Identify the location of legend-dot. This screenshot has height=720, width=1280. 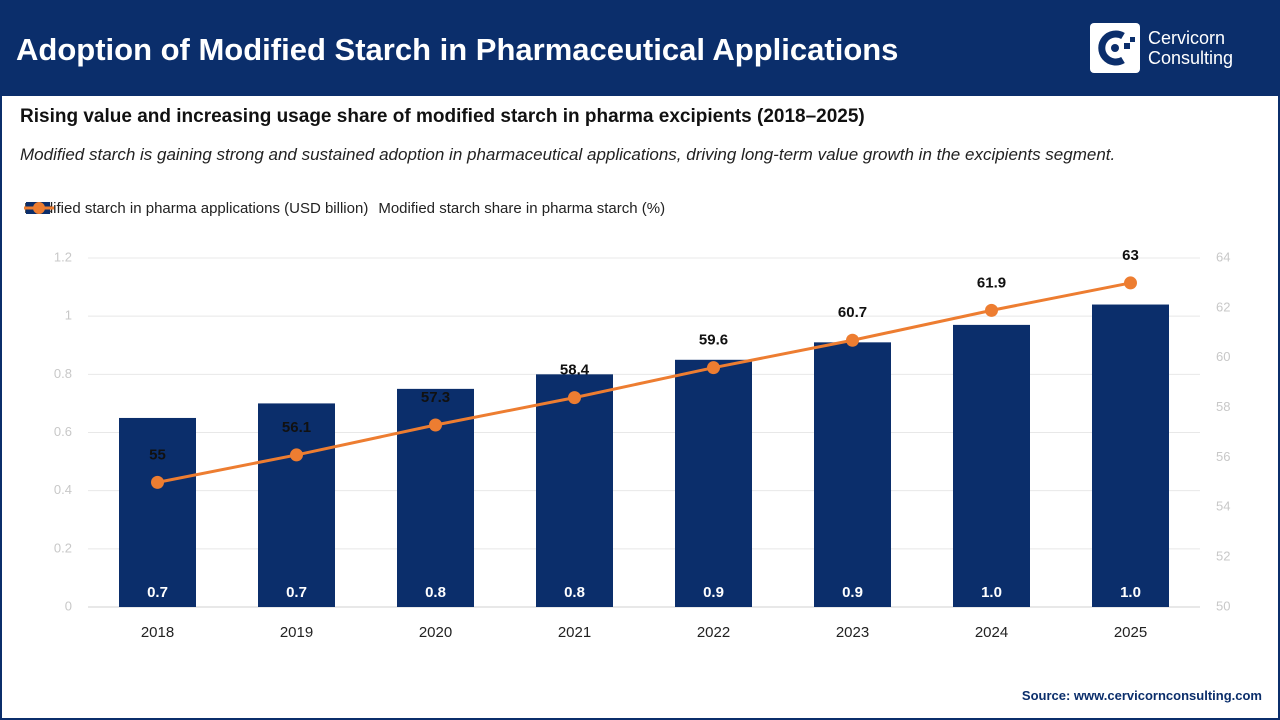
(39, 208).